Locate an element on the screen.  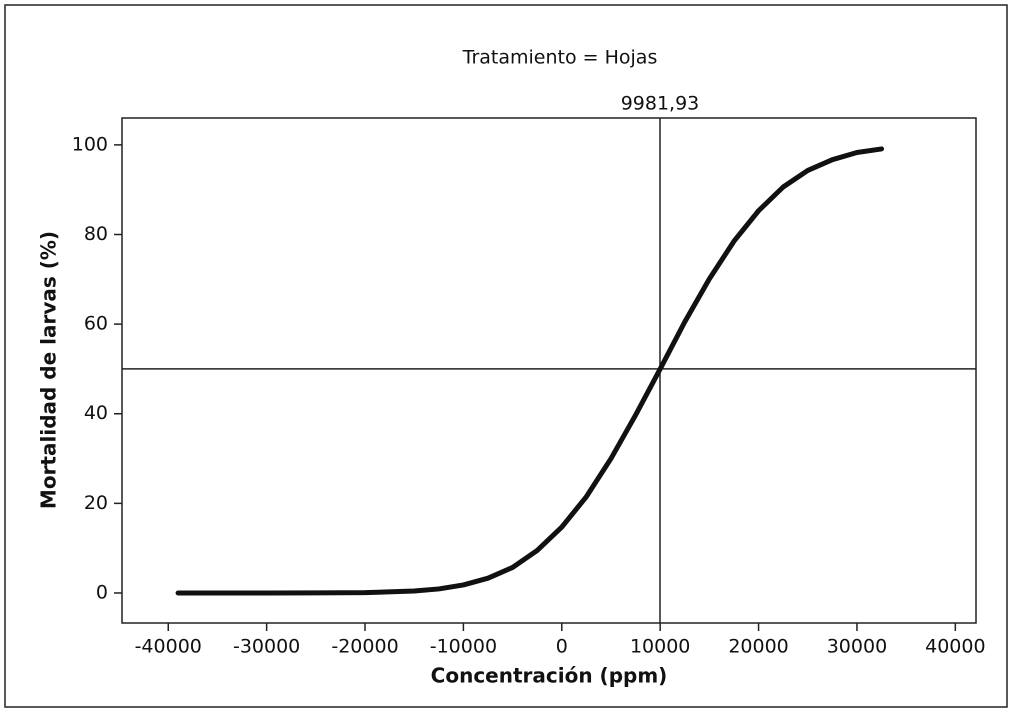
x-tick-label: 10000 is located at coordinates (660, 647).